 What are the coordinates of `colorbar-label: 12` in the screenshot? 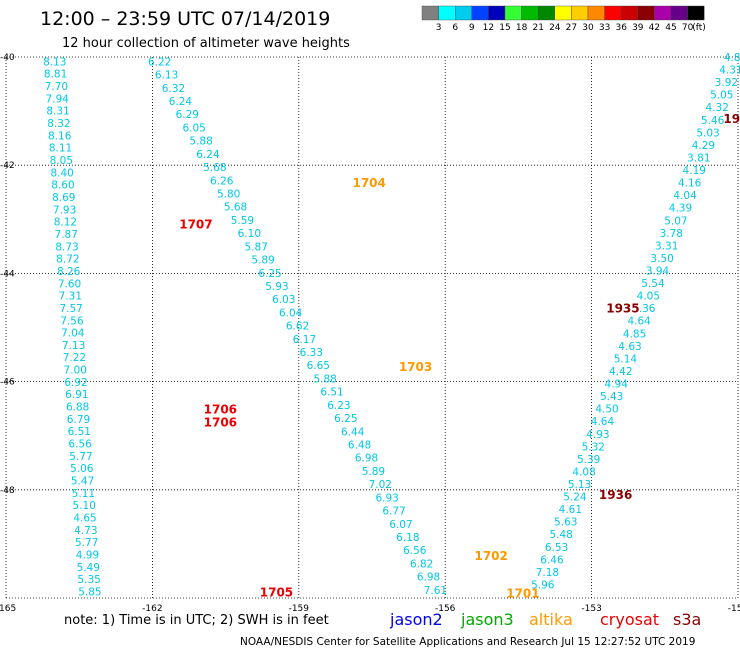 It's located at (488, 28).